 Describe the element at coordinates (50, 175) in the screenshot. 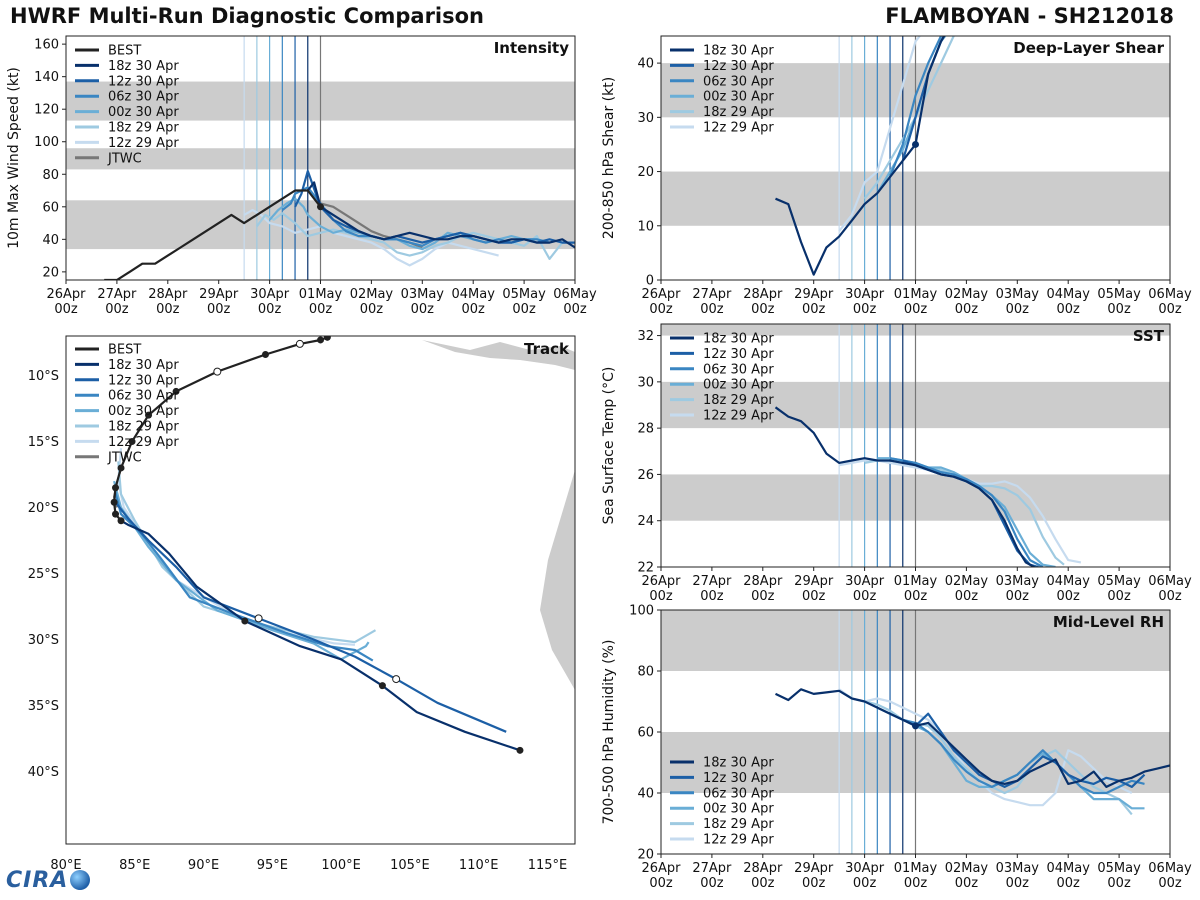

I see `y-tick-label: 80` at that location.